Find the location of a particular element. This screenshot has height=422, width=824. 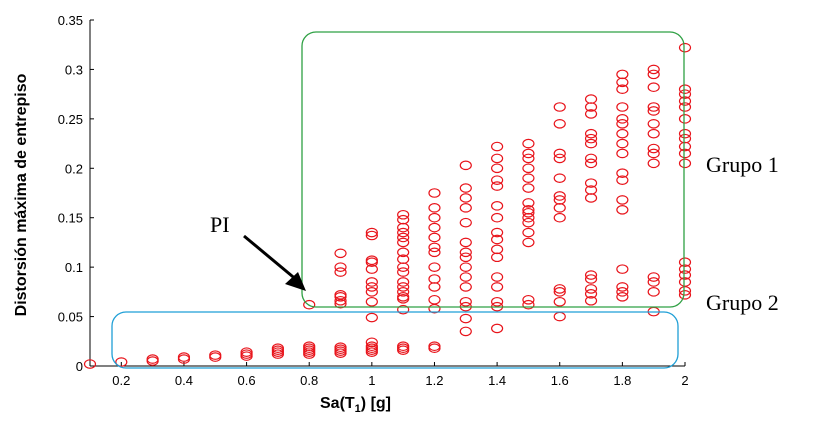

y-tick-label: 0.15 is located at coordinates (70, 218).